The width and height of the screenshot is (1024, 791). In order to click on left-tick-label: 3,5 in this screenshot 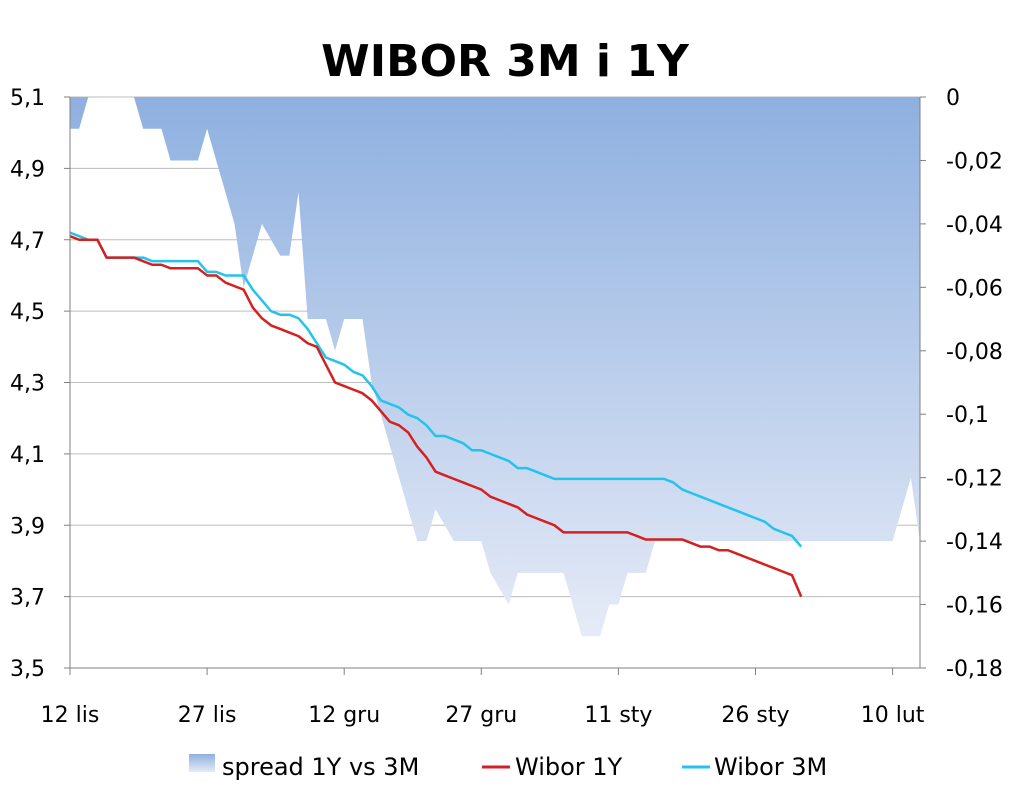, I will do `click(27, 669)`.